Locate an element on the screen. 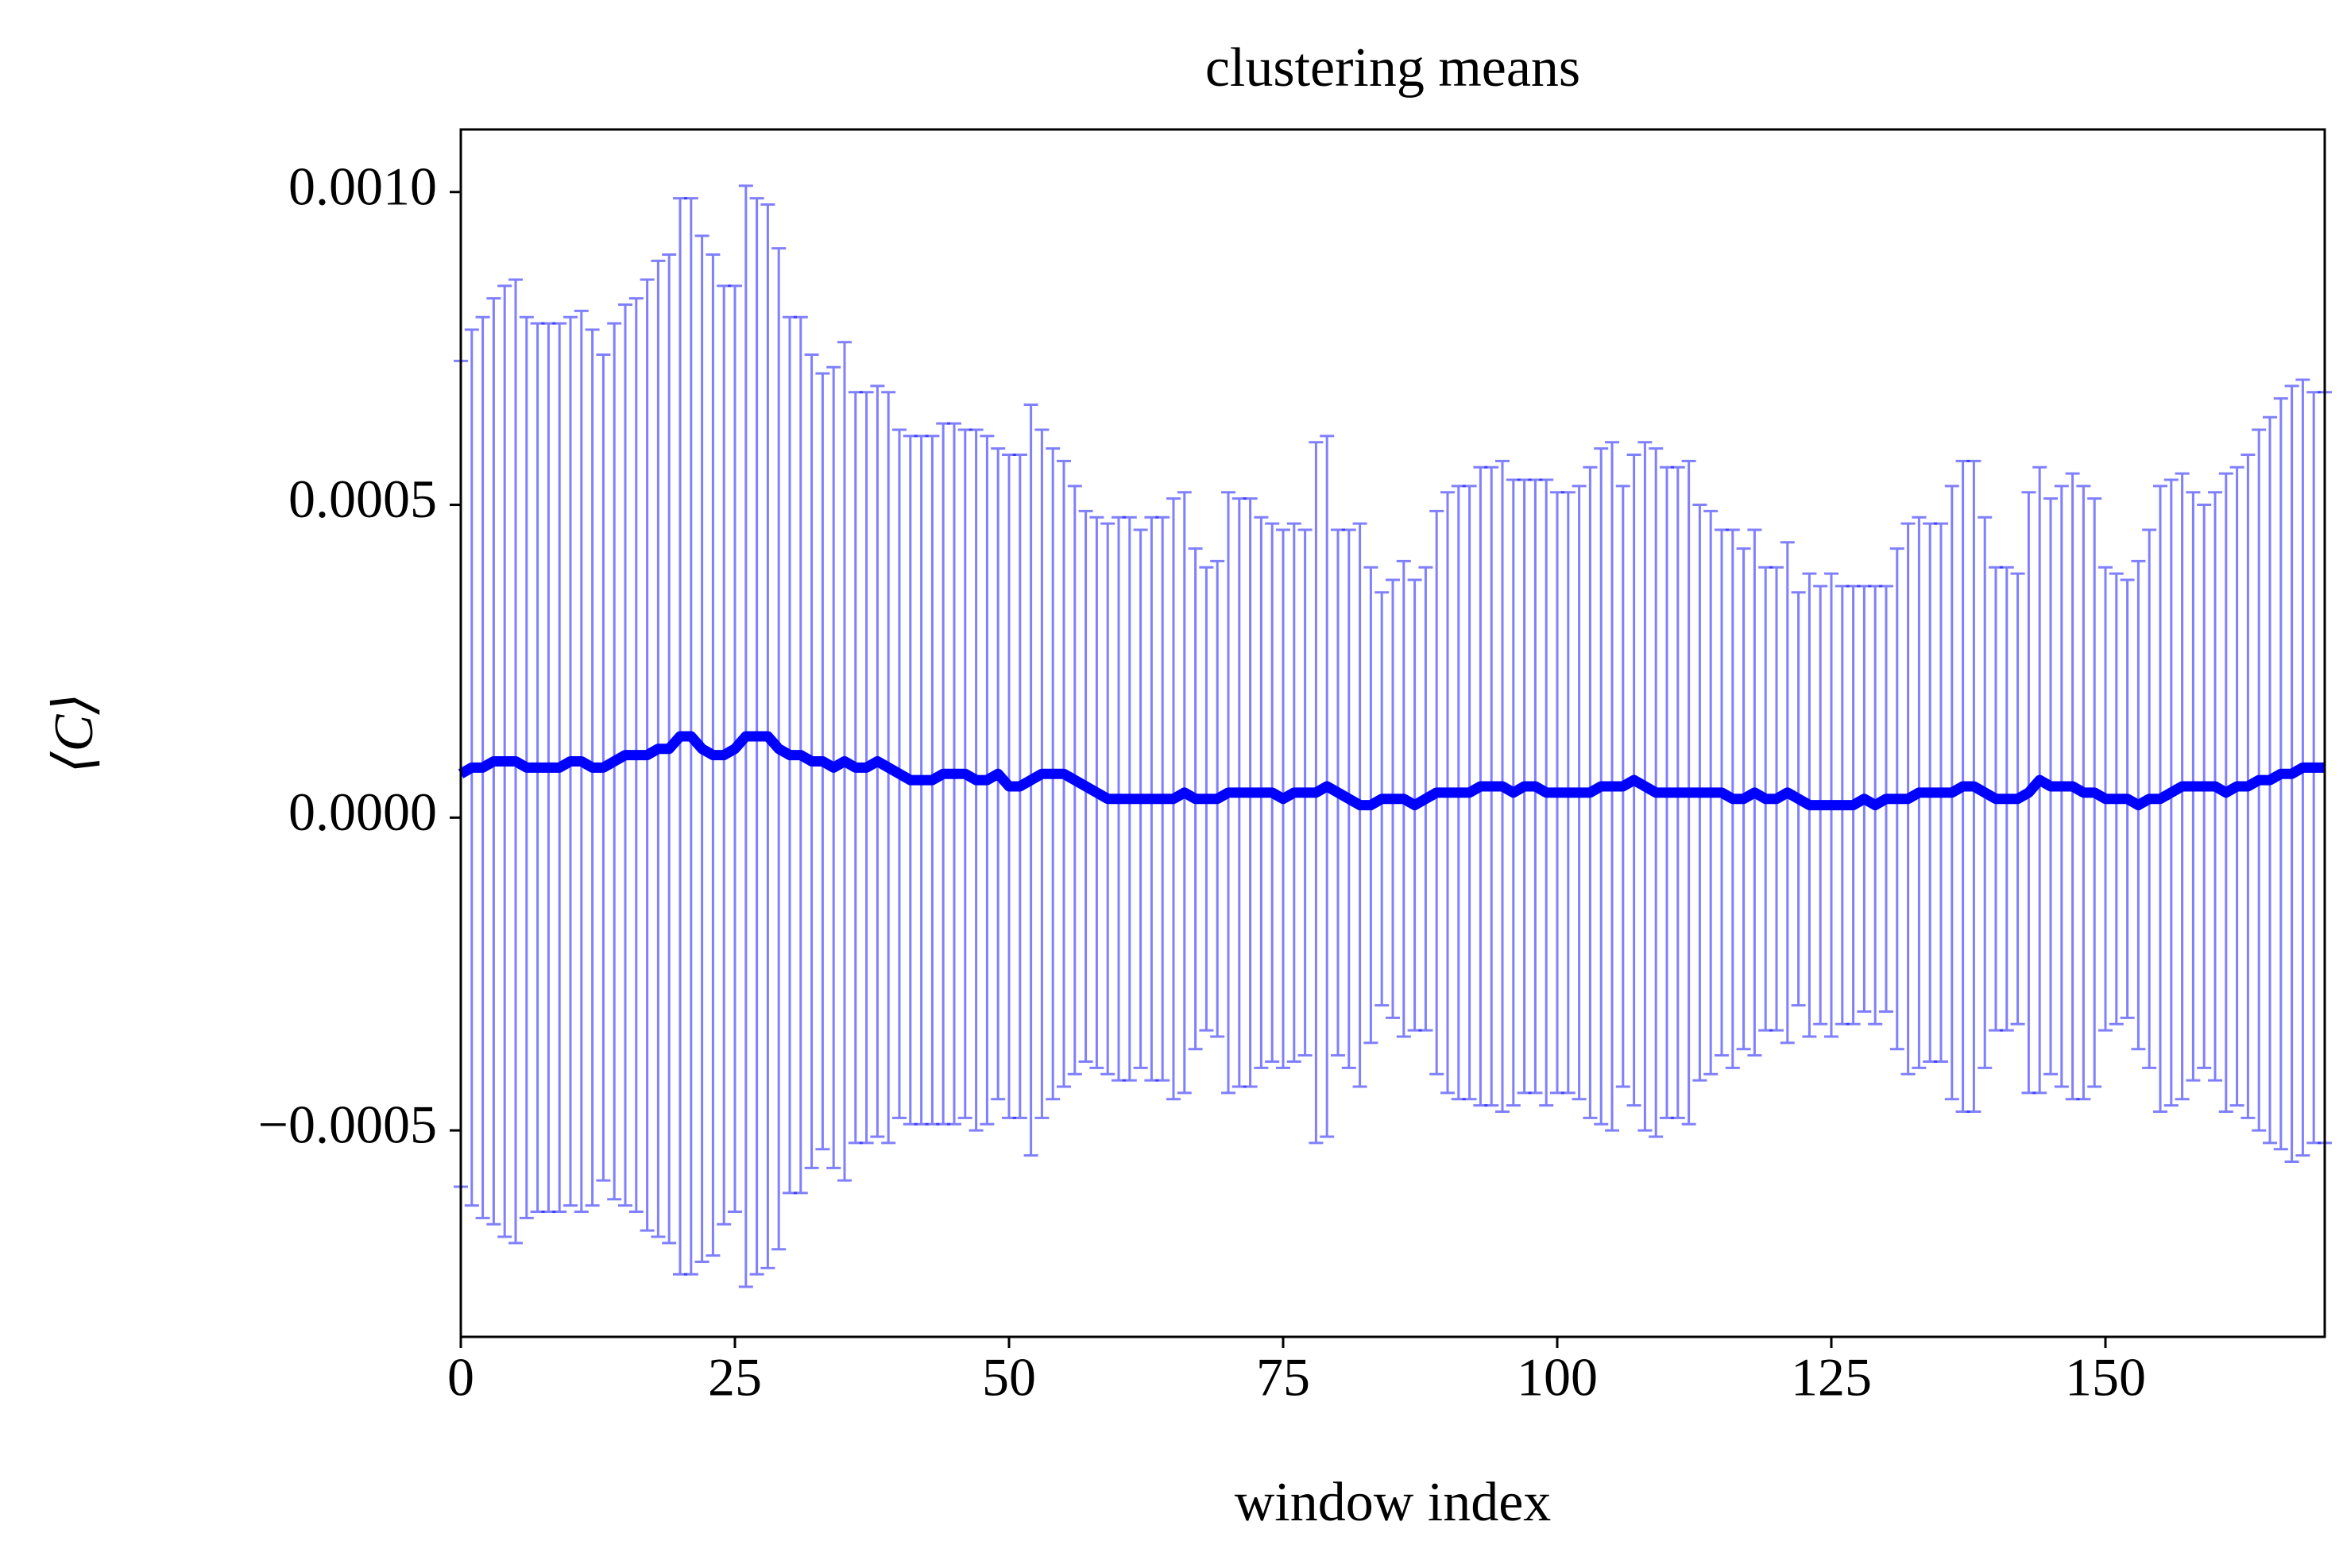 This screenshot has width=2343, height=1568. y-tick-label: −0.0005 is located at coordinates (347, 1125).